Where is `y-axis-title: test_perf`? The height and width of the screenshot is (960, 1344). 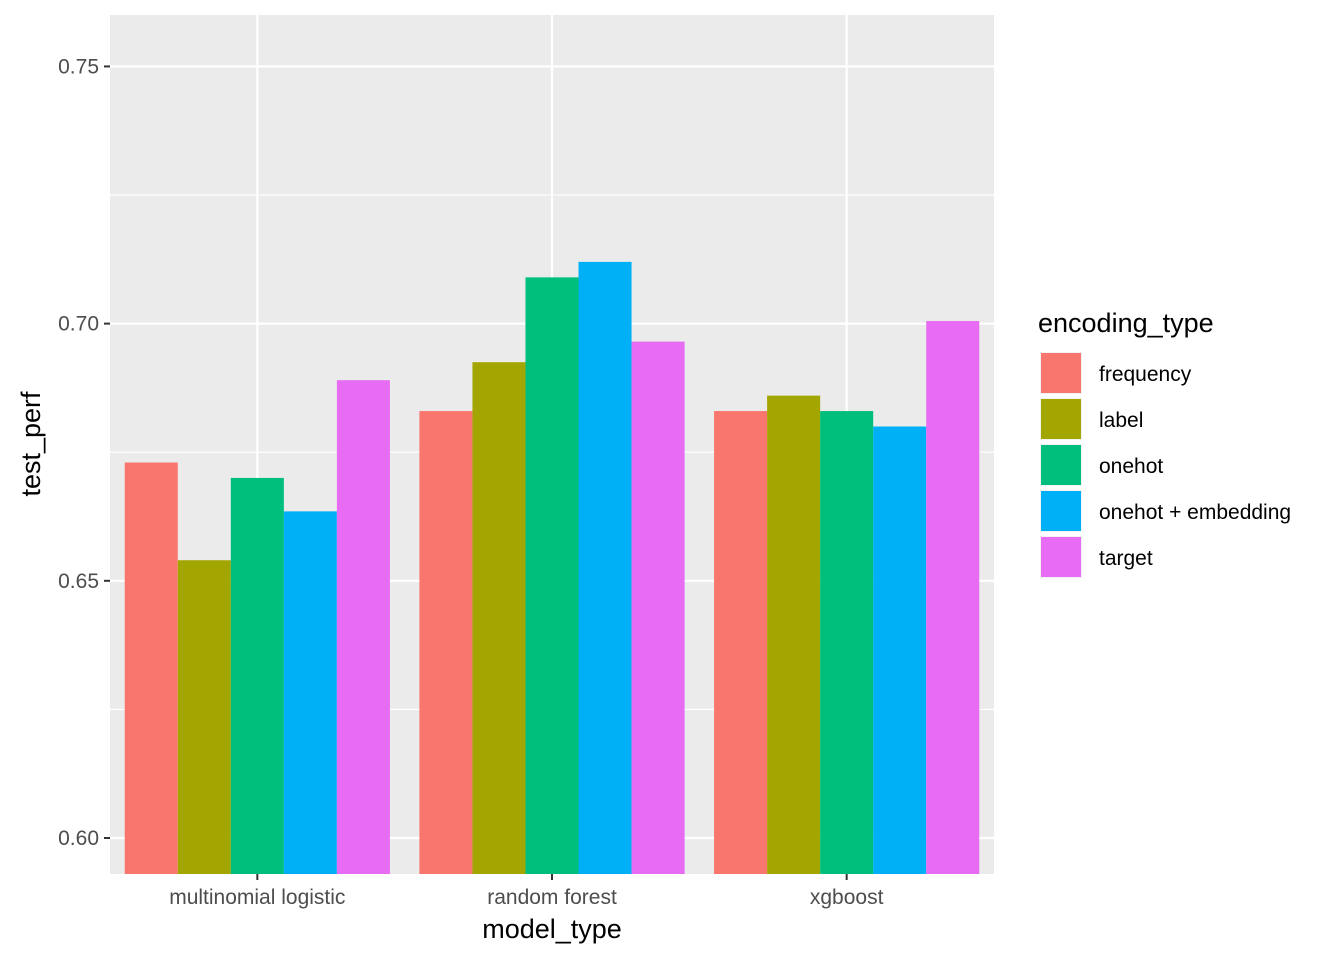
y-axis-title: test_perf is located at coordinates (31, 444).